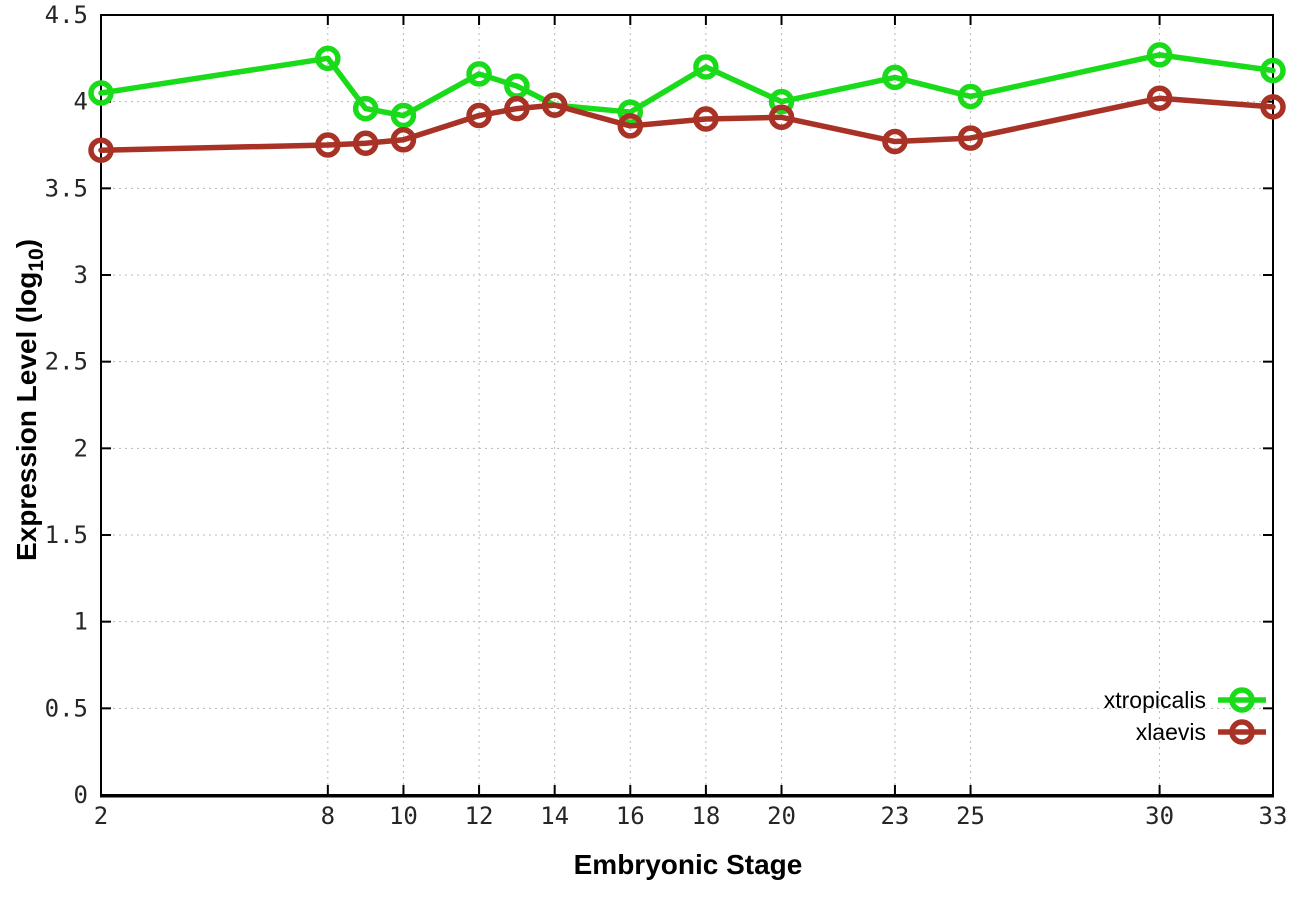  What do you see at coordinates (630, 816) in the screenshot?
I see `x-tick-label: 16` at bounding box center [630, 816].